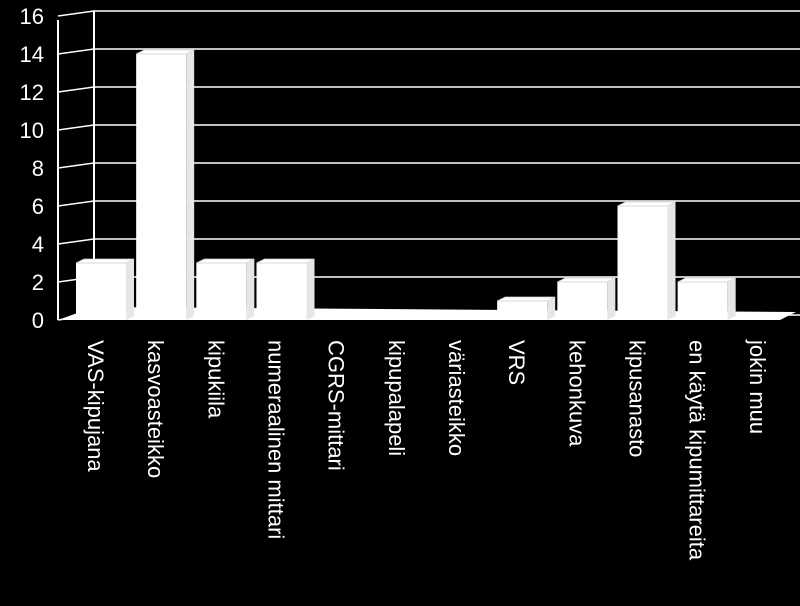 The height and width of the screenshot is (606, 800). Describe the element at coordinates (38, 168) in the screenshot. I see `y-tick-label: 8` at that location.